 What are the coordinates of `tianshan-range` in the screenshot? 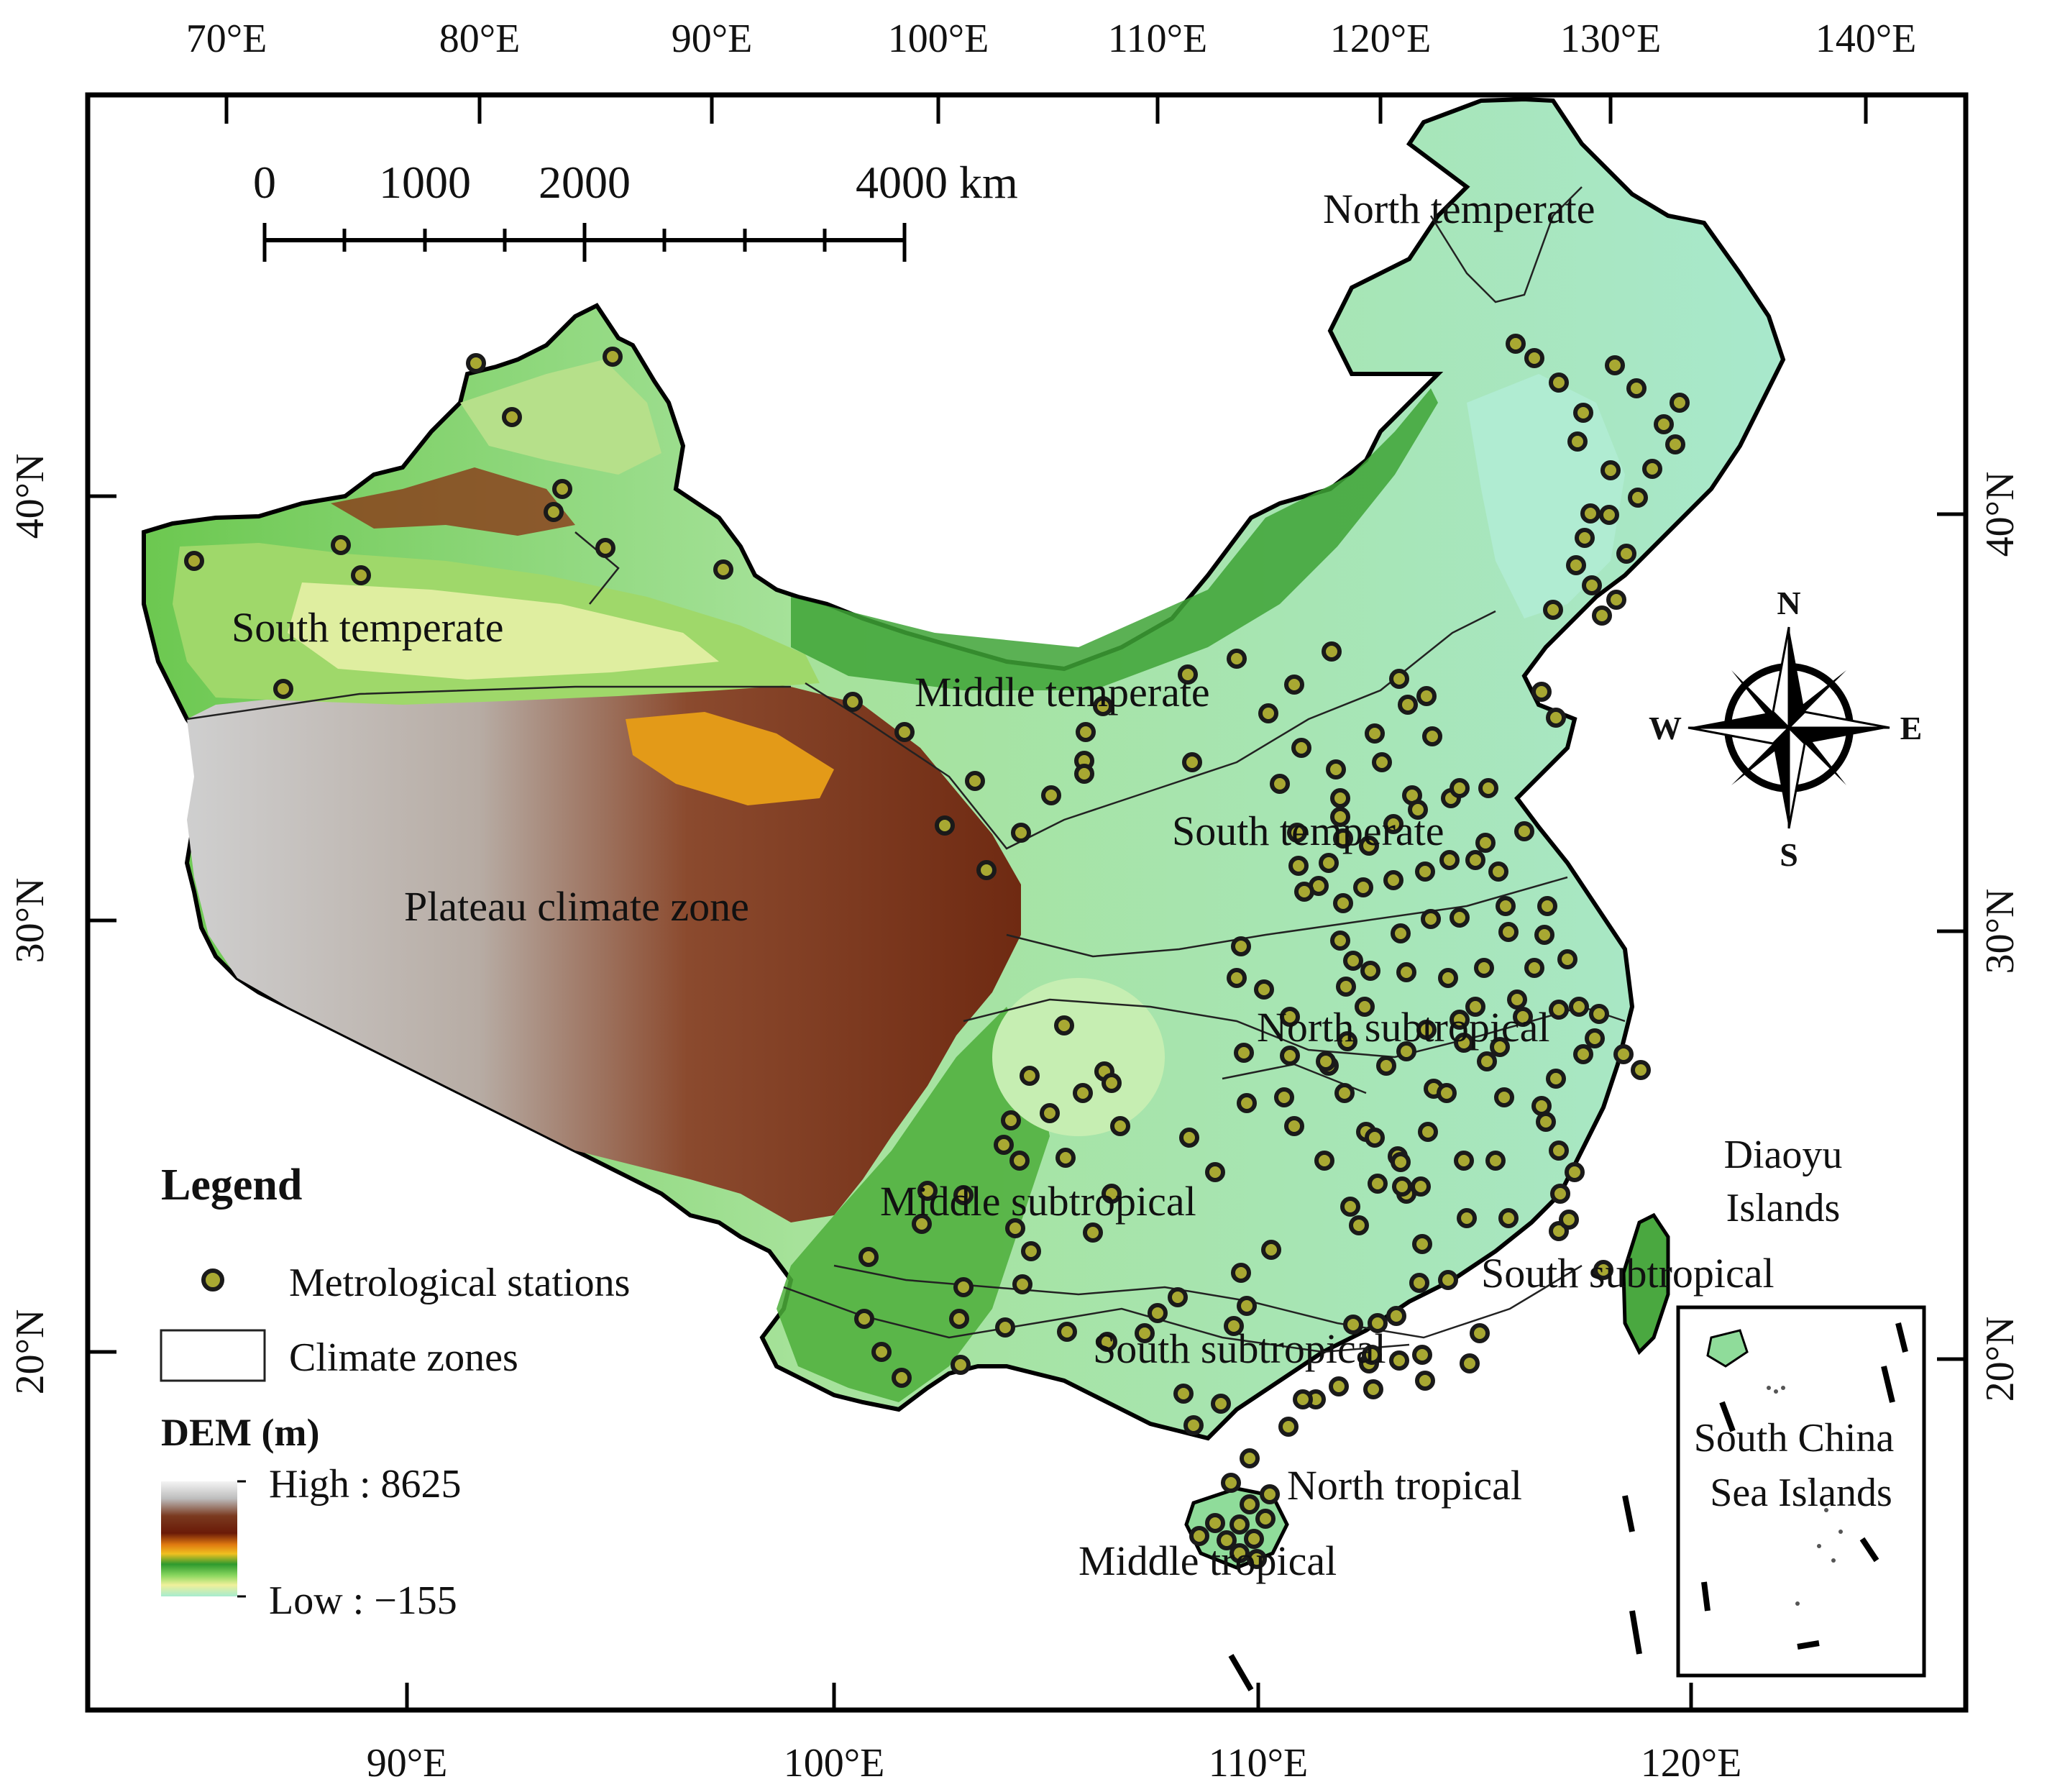 It's located at (453, 501).